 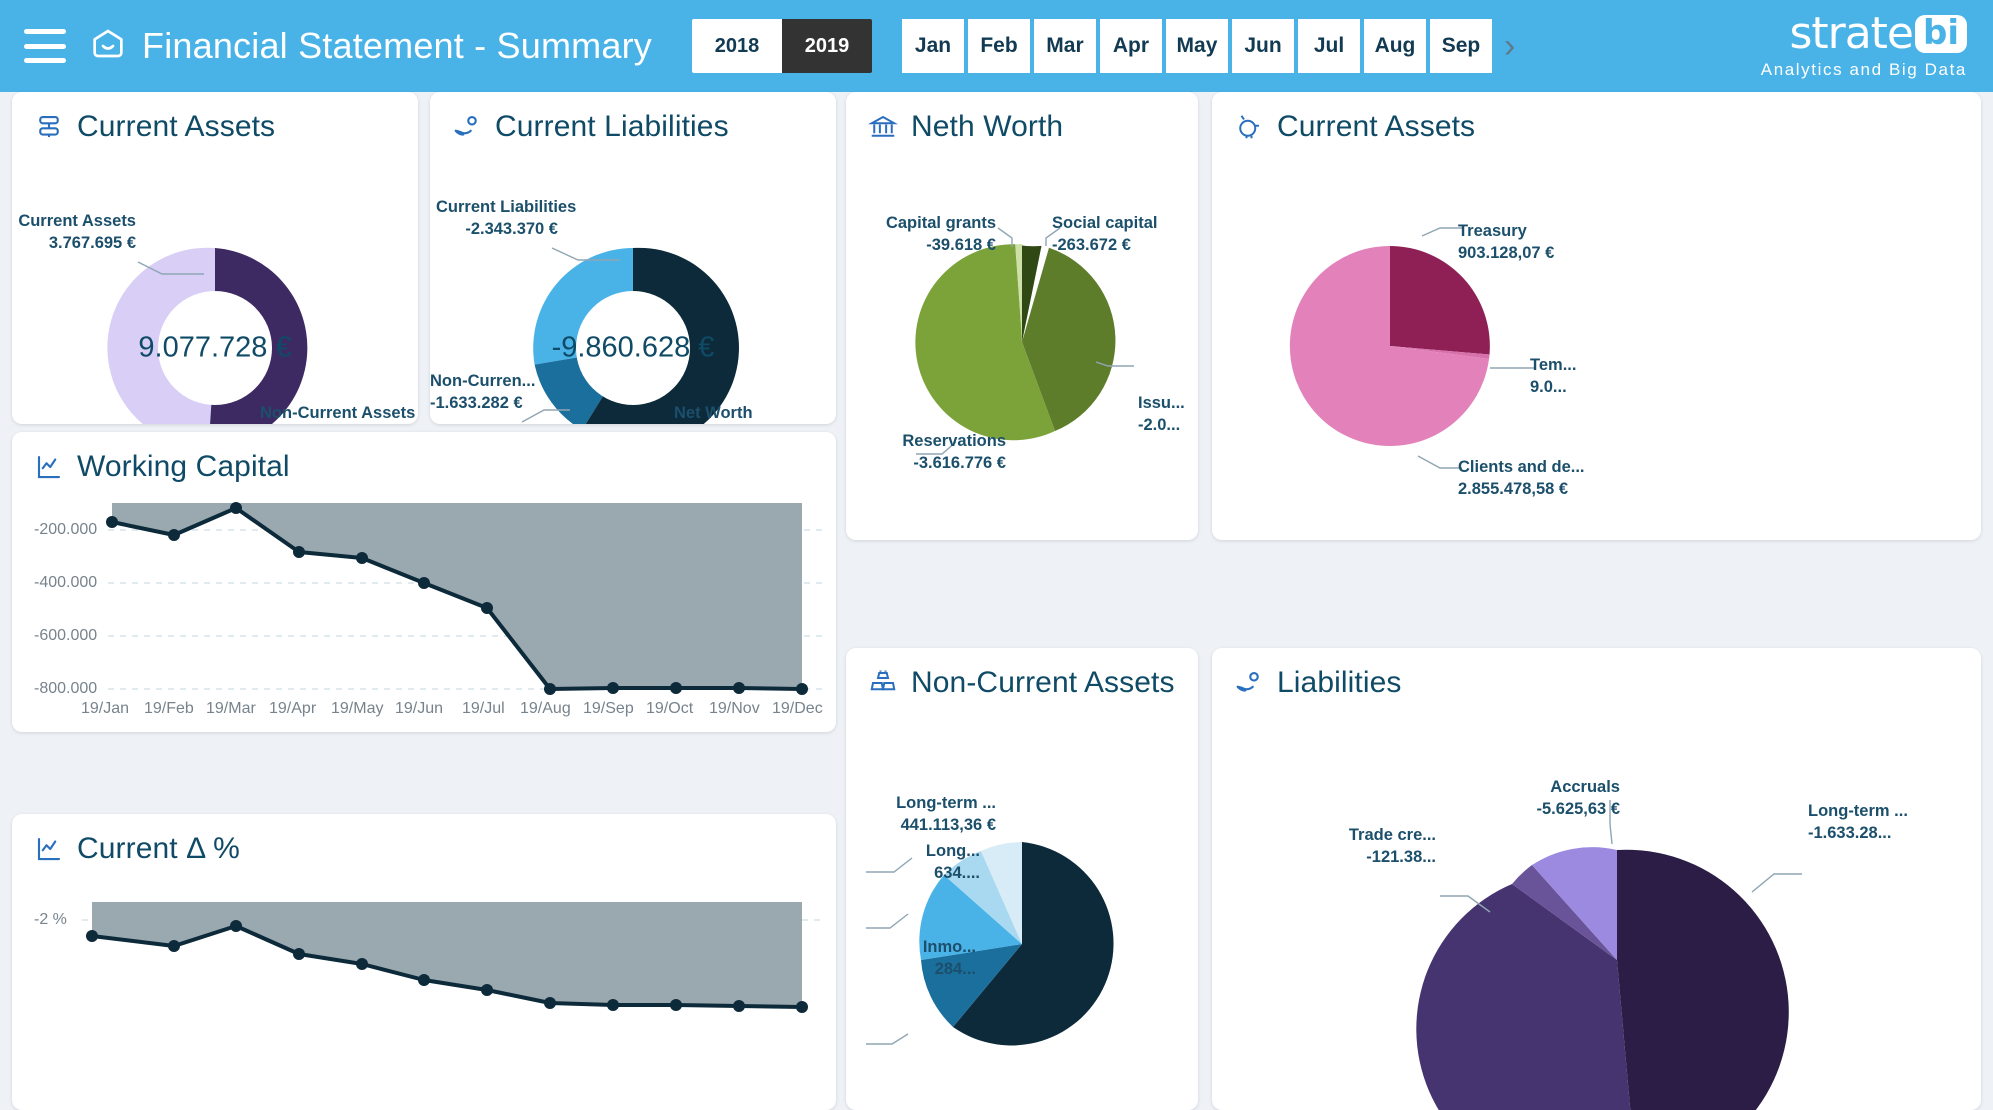 I want to click on pie-slice-reservations, so click(x=985, y=342).